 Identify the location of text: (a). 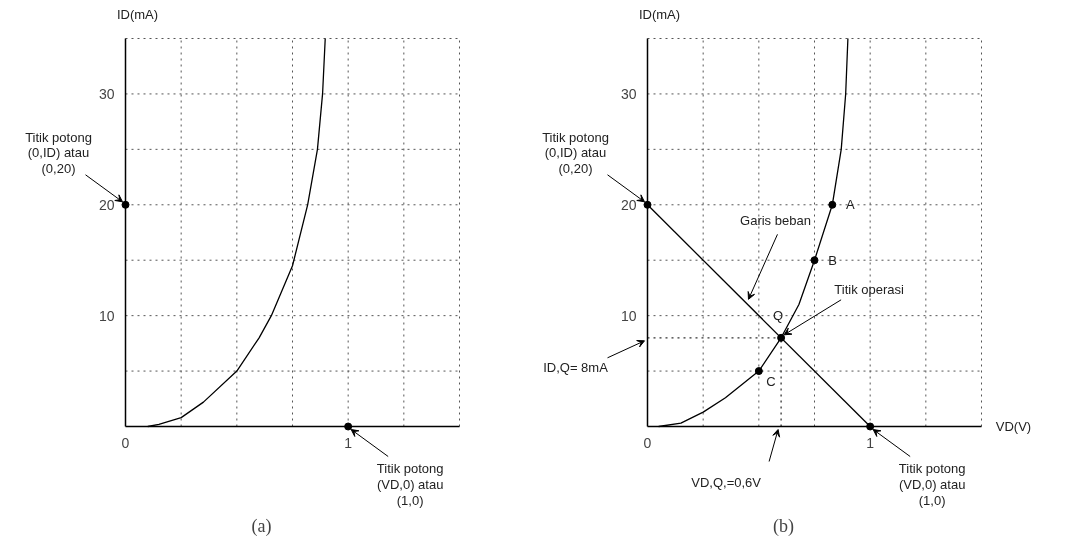
(261, 526).